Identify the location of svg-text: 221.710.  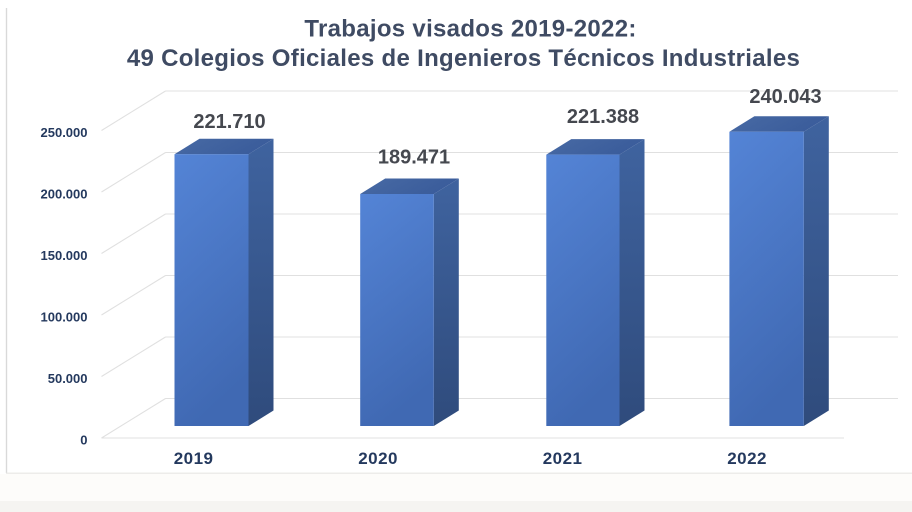
(229, 122).